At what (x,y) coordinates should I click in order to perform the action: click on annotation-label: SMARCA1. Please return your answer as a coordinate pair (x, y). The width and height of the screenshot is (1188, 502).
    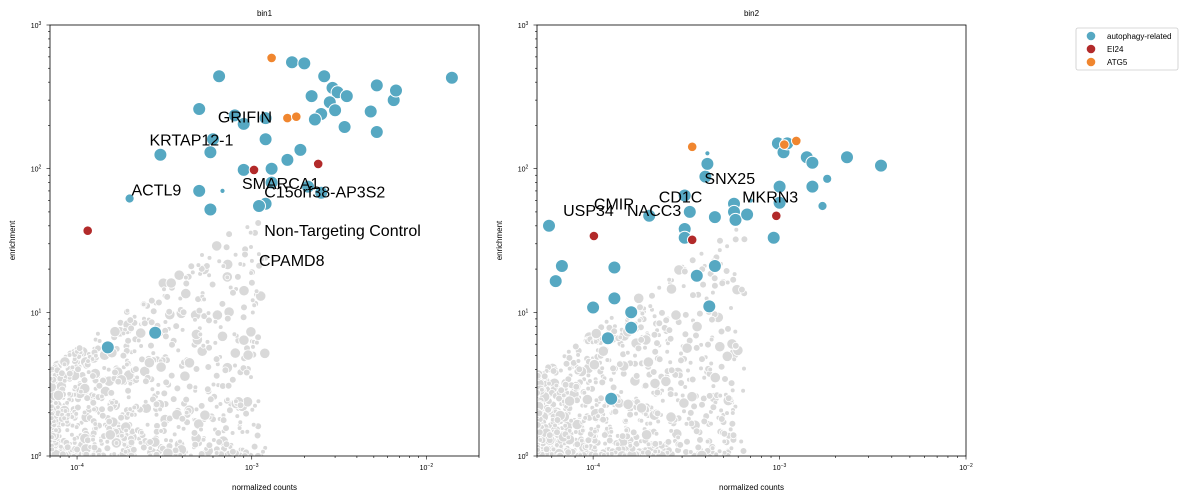
    Looking at the image, I should click on (280, 184).